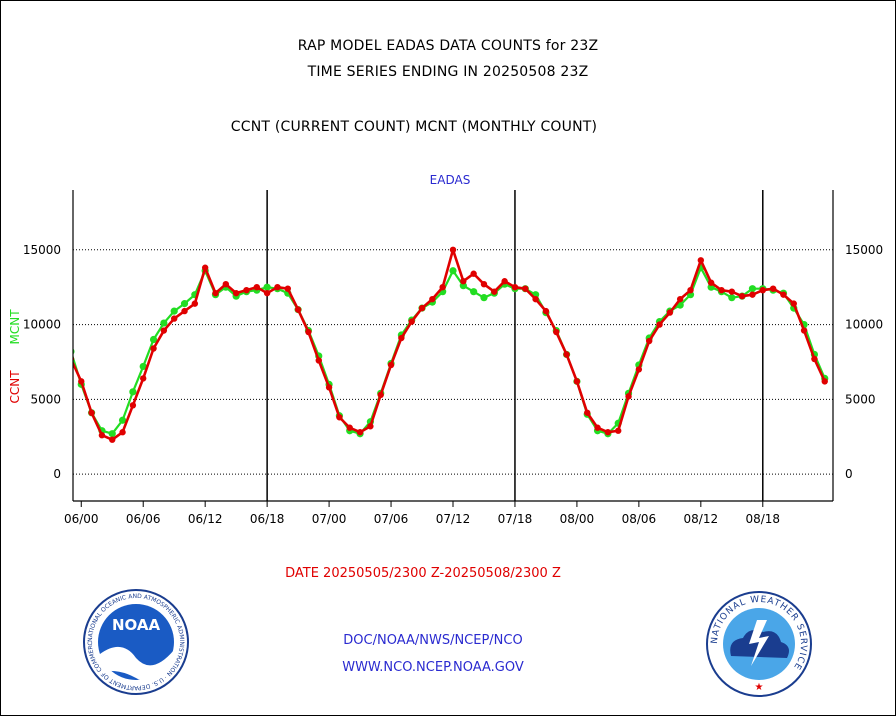  I want to click on nws-logo: ★ NATIONAL WEATHER SERVICE, so click(759, 644).